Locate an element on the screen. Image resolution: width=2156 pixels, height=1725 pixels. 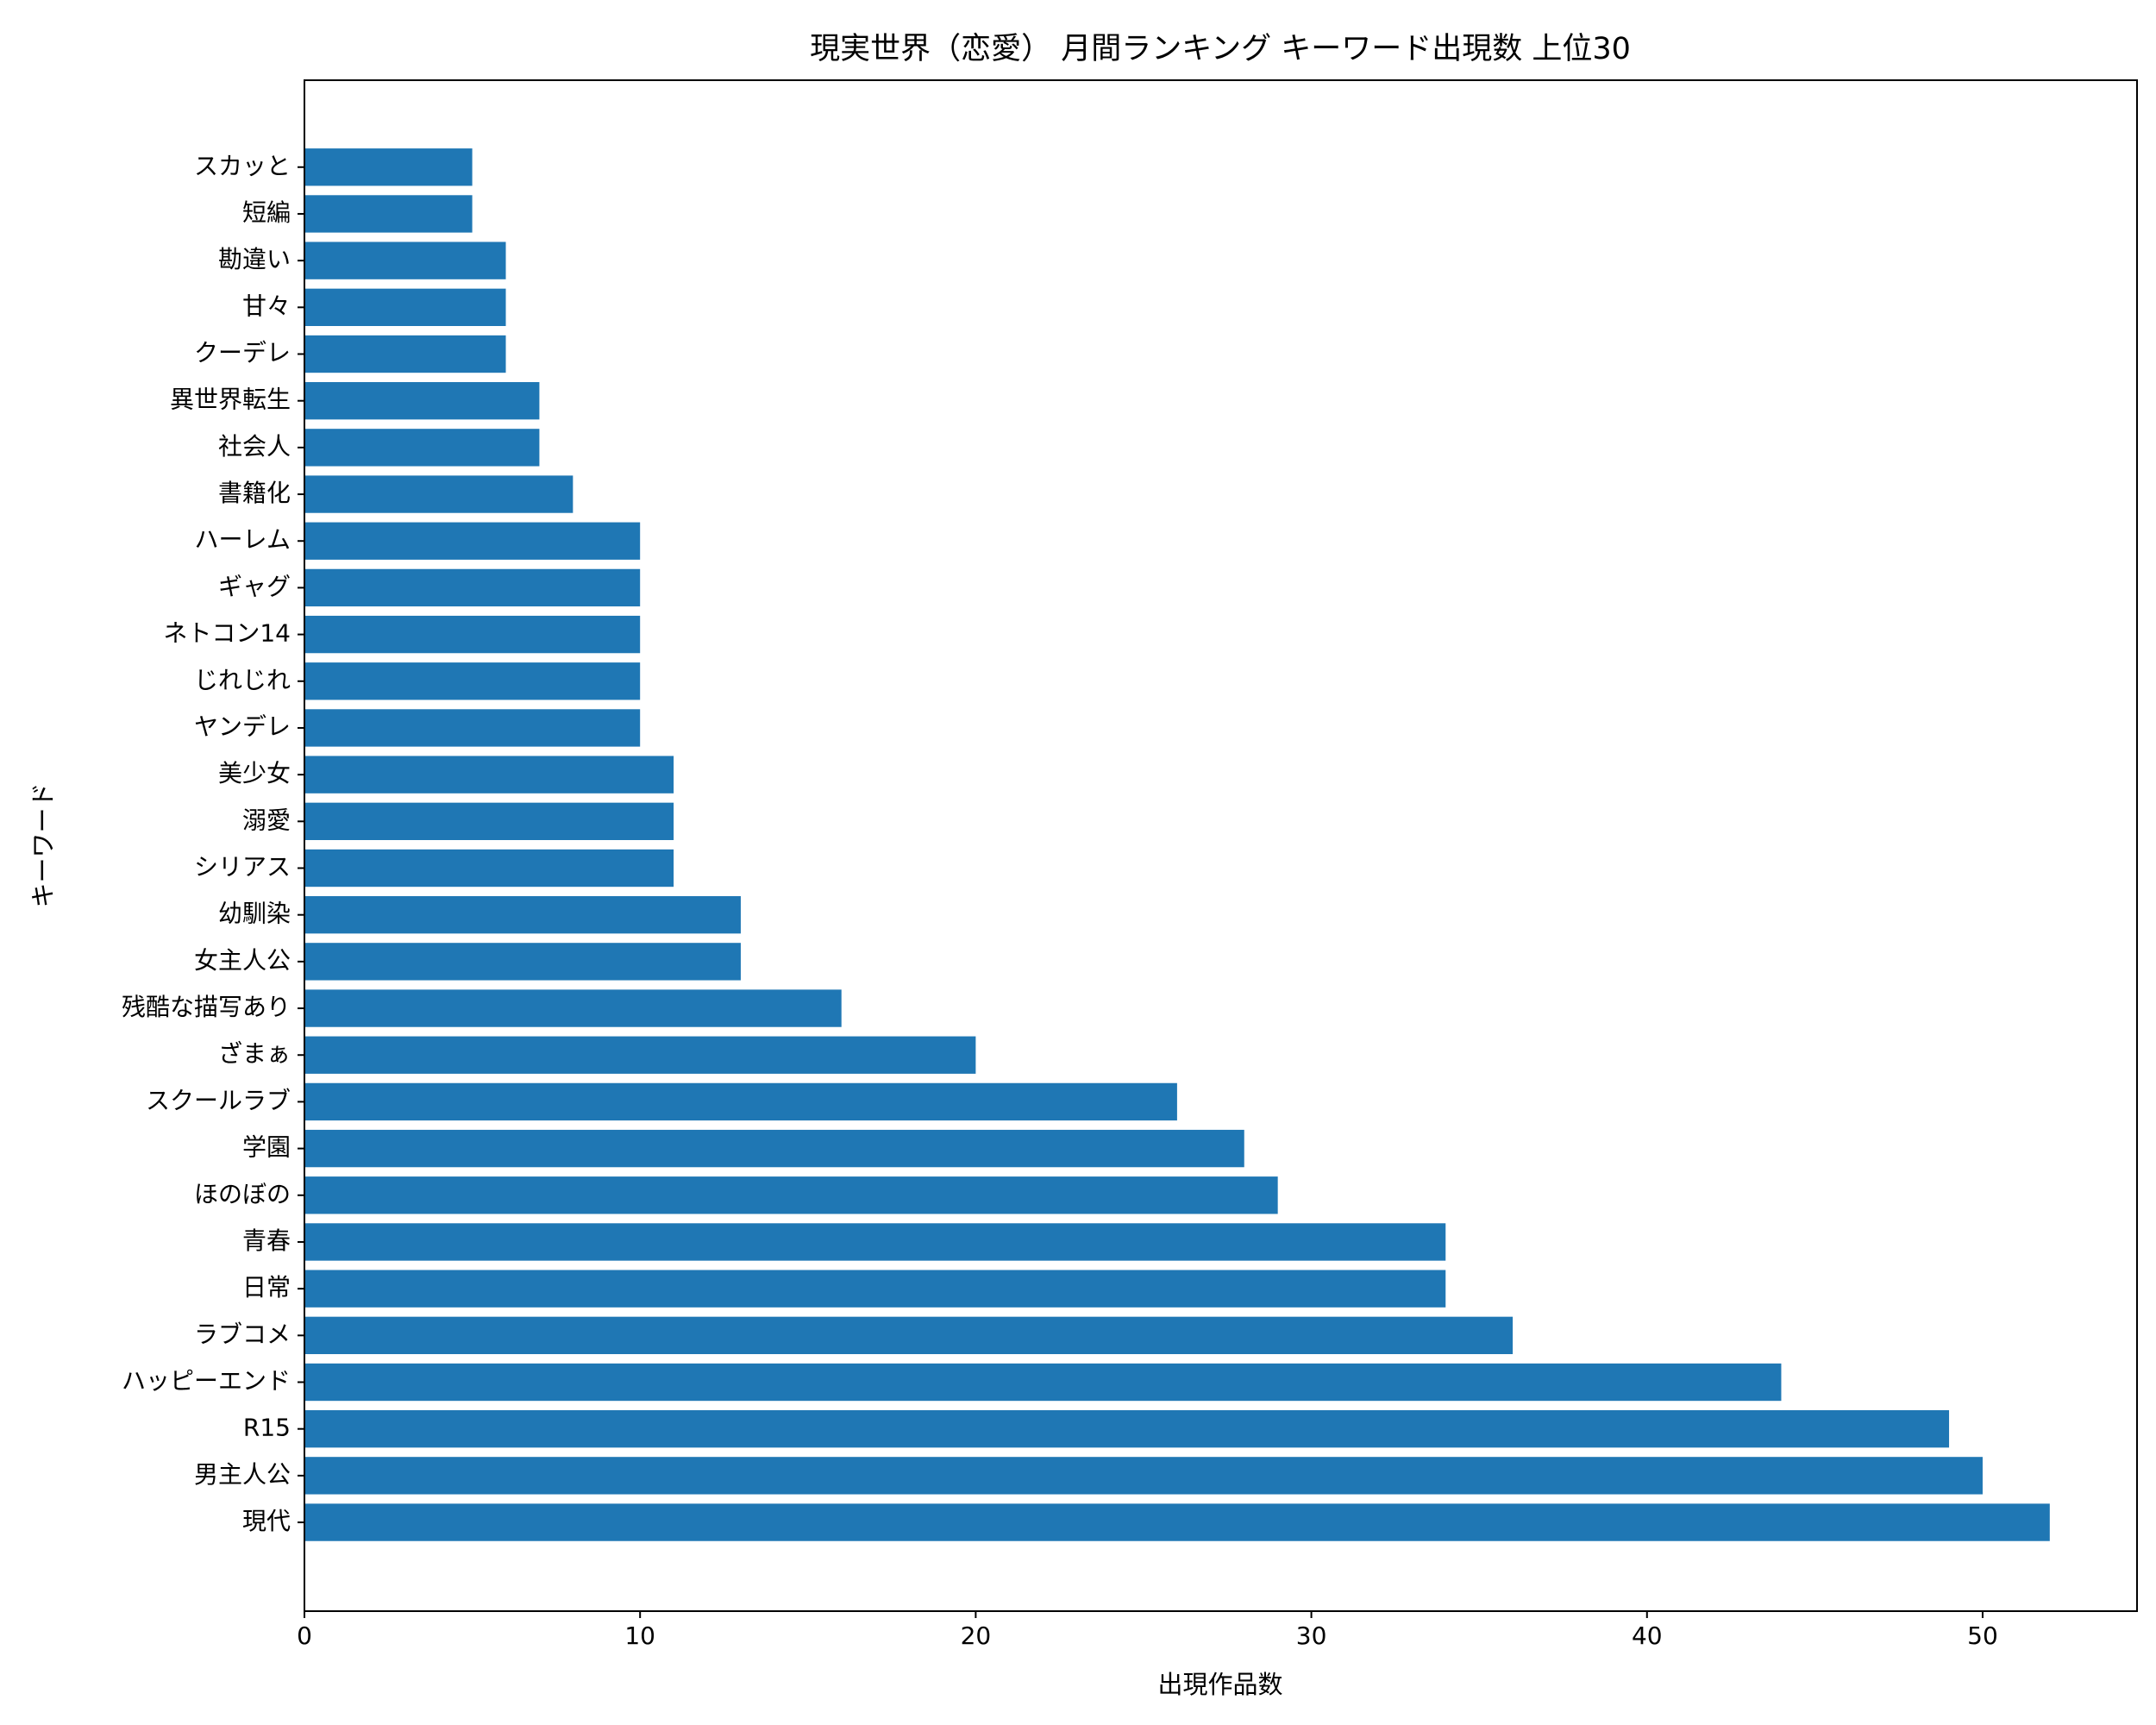
y-tick-label: クーデレ is located at coordinates (242, 353).